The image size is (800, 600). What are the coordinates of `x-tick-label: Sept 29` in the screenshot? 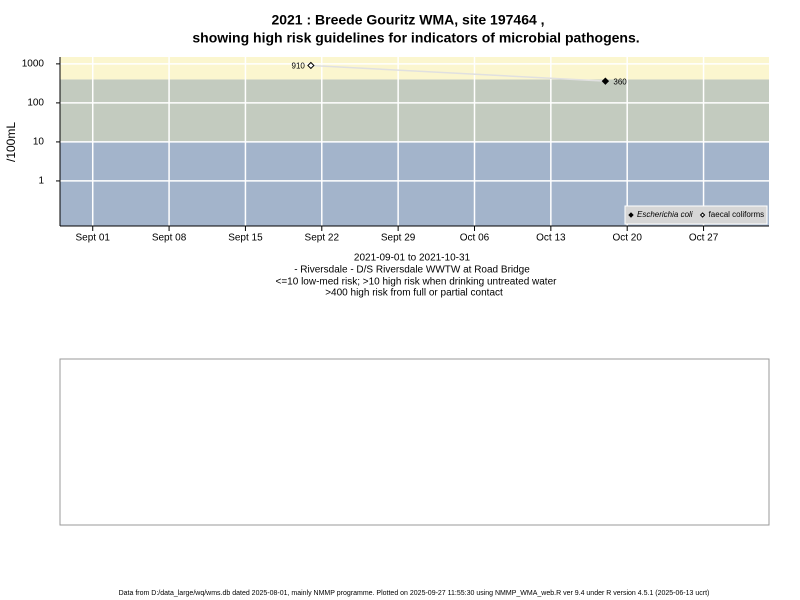 It's located at (398, 238).